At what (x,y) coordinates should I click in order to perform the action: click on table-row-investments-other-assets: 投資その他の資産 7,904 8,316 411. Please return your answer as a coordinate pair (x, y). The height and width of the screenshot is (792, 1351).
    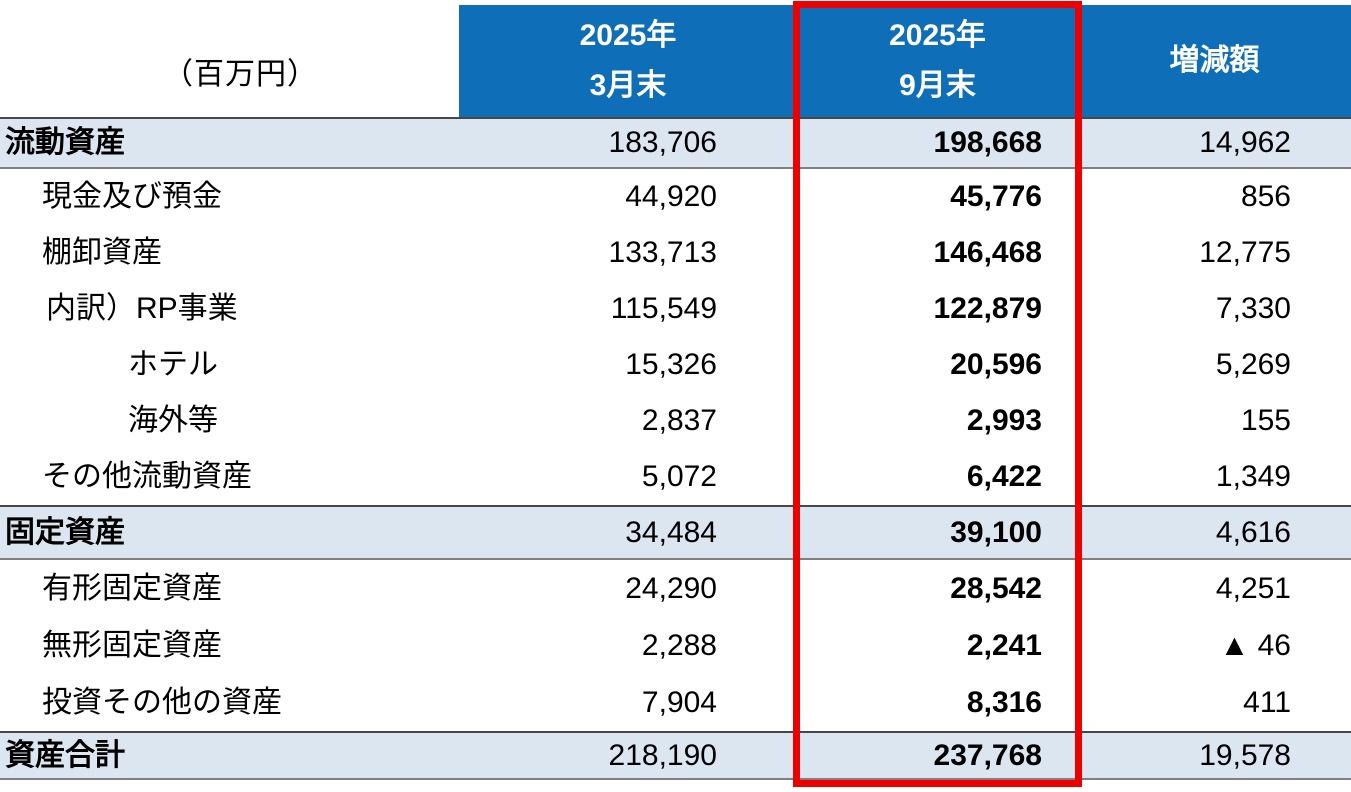
    Looking at the image, I should click on (675, 702).